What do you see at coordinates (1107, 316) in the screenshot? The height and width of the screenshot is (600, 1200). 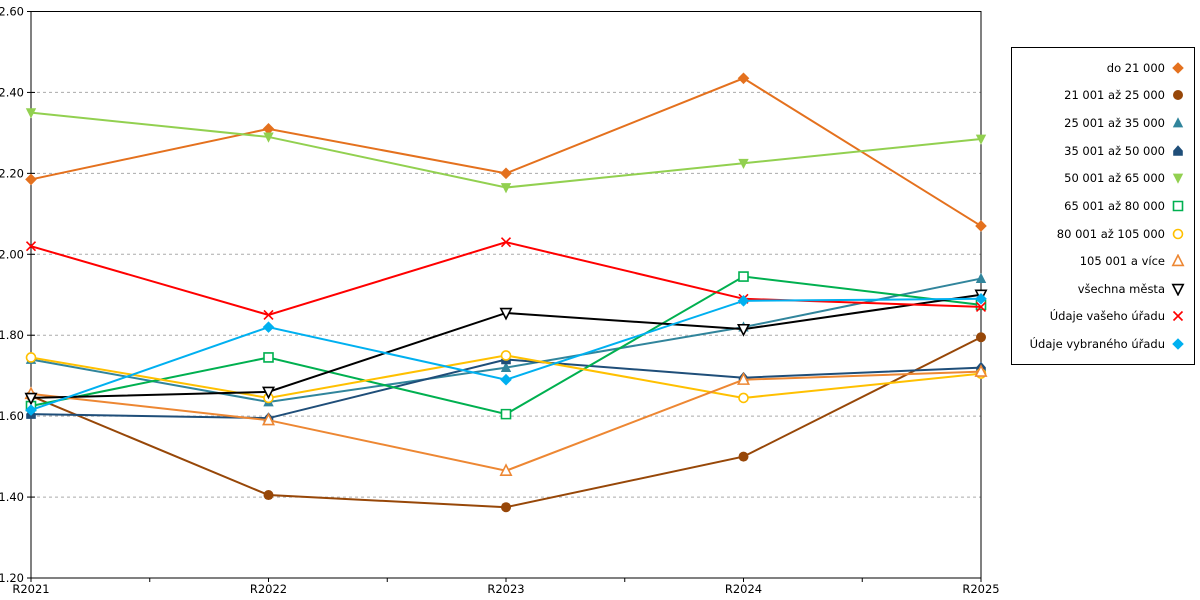 I see `legend-item-label: Údaje vašeho úřadu` at bounding box center [1107, 316].